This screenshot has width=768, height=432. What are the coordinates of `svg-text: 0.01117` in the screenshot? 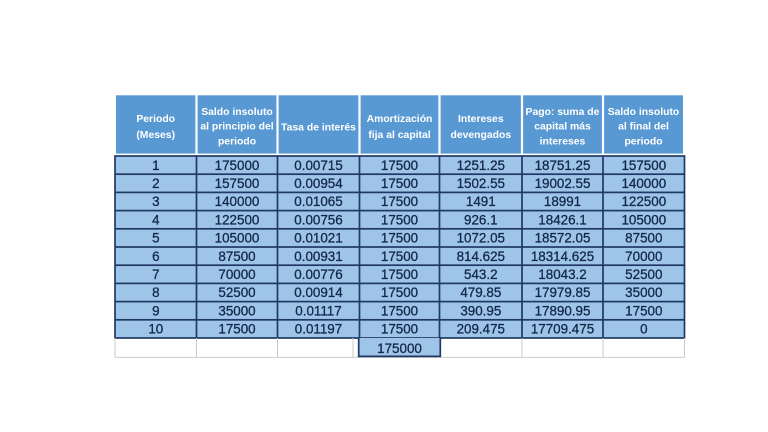 It's located at (318, 310).